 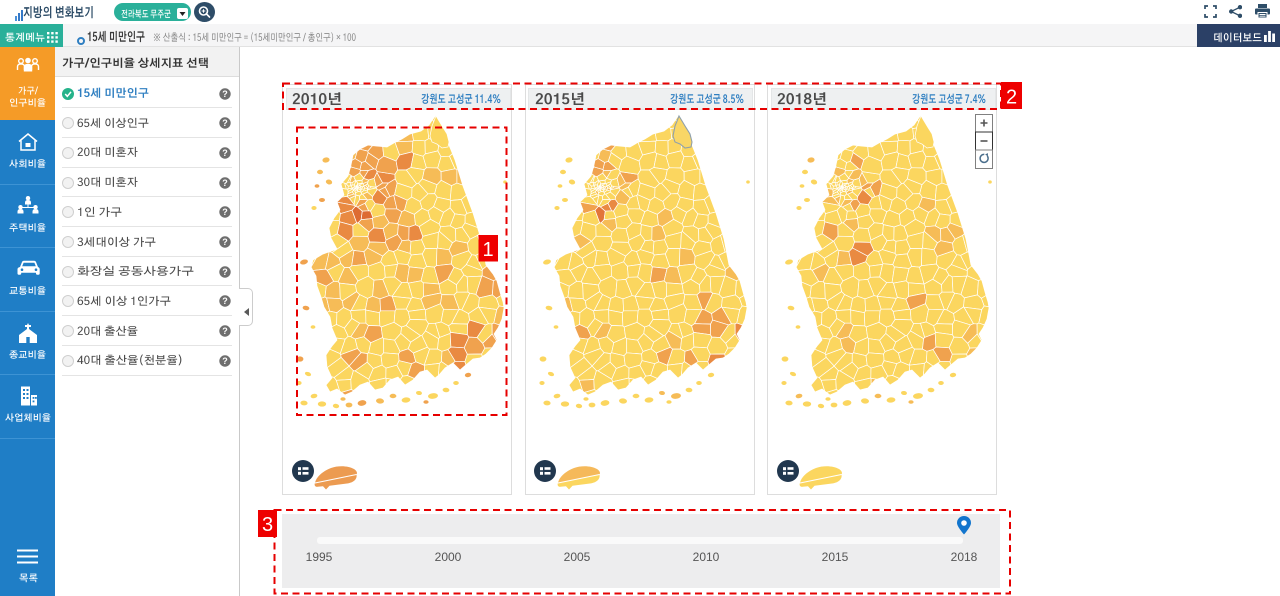 What do you see at coordinates (487, 250) in the screenshot?
I see `svg-text: 1` at bounding box center [487, 250].